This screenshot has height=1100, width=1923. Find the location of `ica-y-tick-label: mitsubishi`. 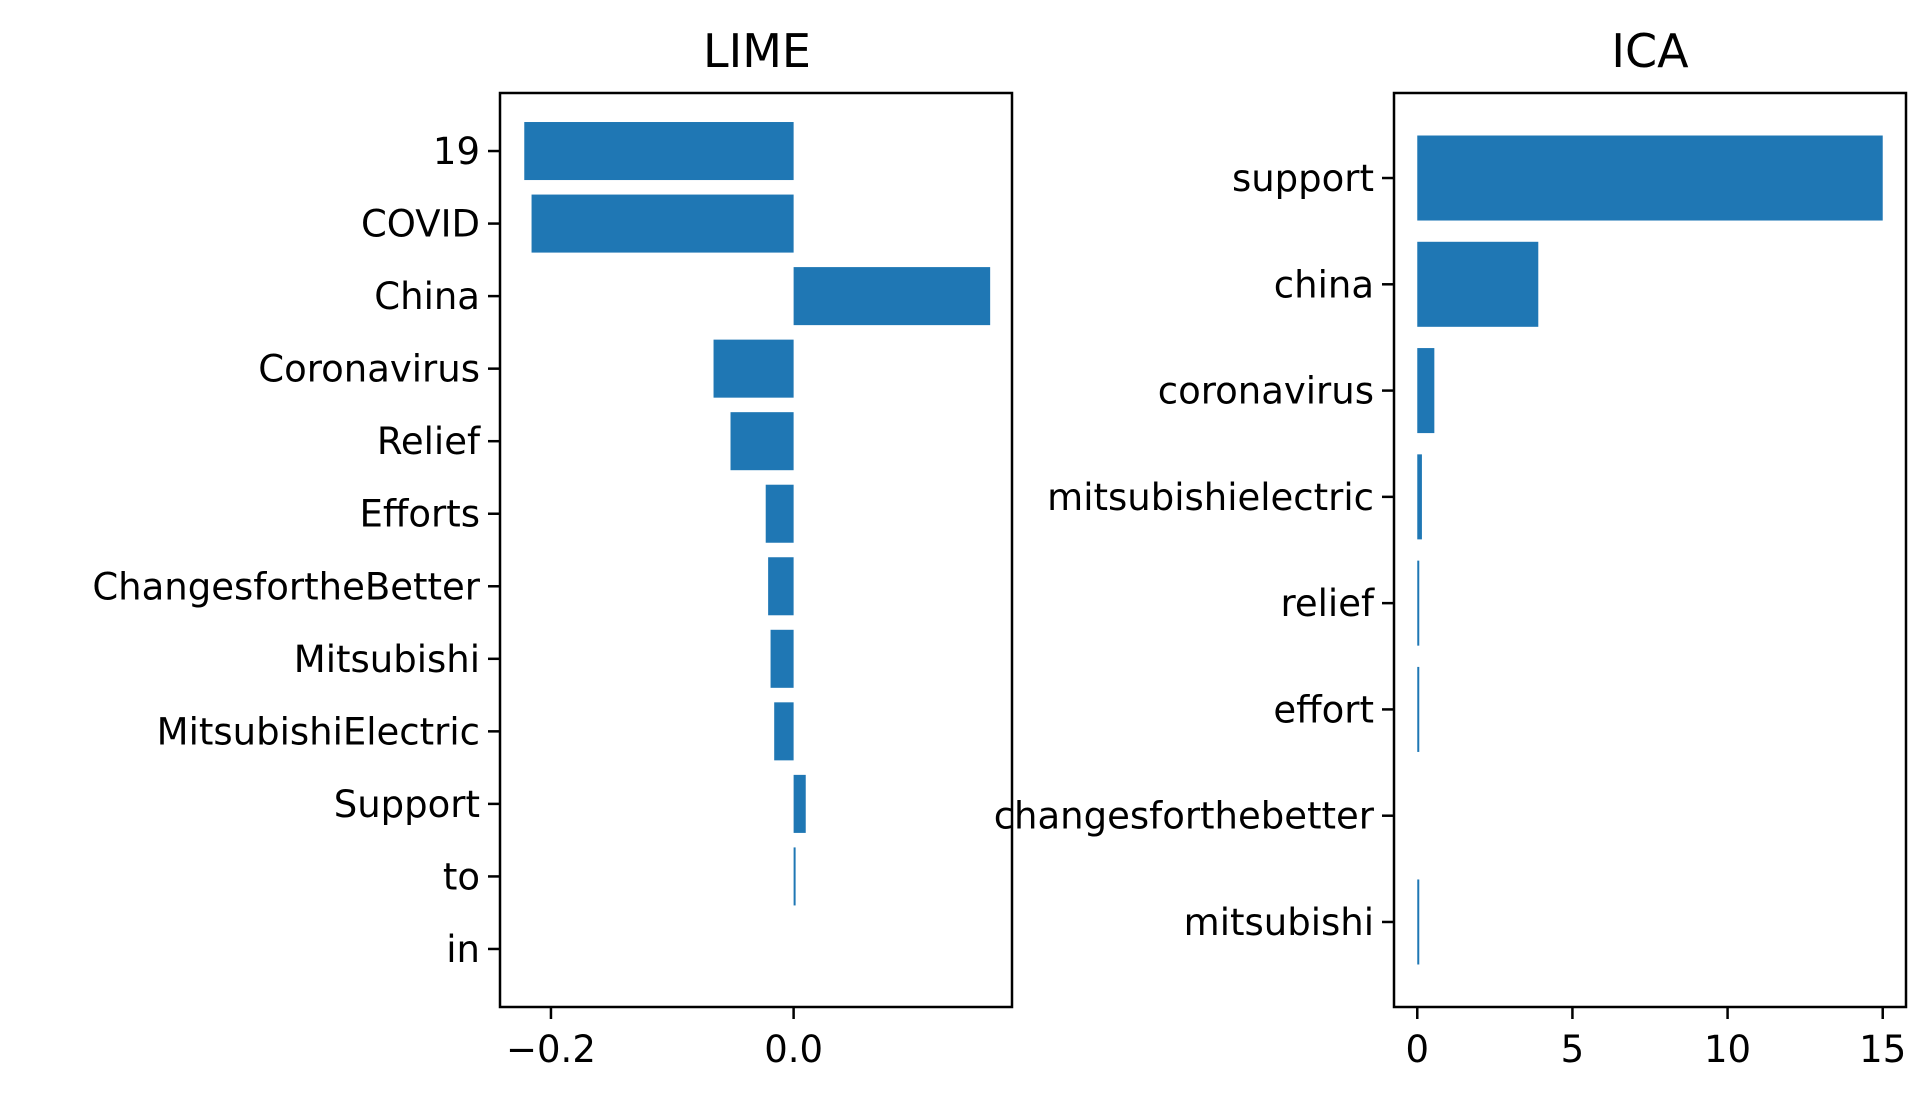

ica-y-tick-label: mitsubishi is located at coordinates (1279, 922).